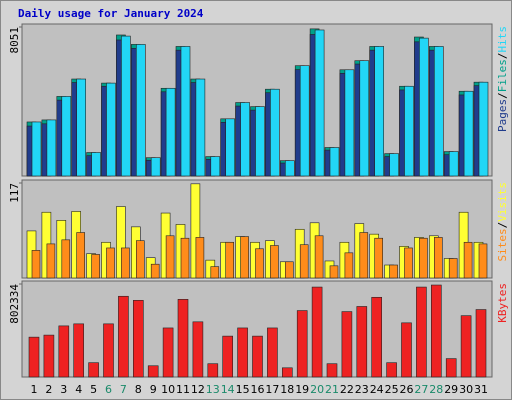 The image size is (512, 400). What do you see at coordinates (502, 115) in the screenshot?
I see `legend-entry: Pages` at bounding box center [502, 115].